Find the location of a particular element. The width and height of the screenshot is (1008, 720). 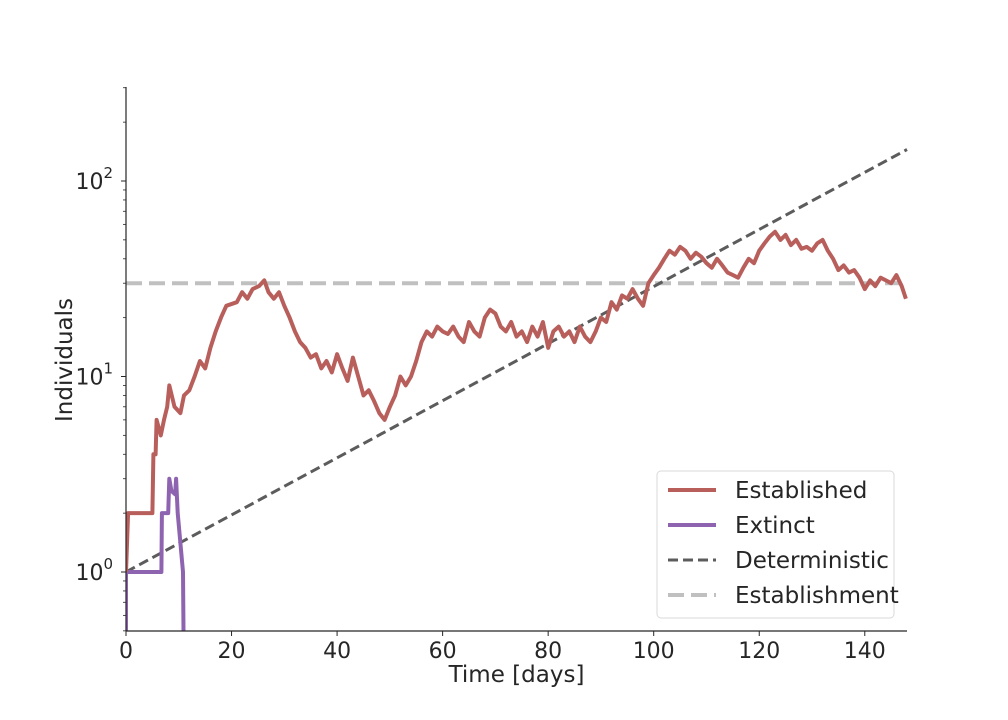

series-line-extinct is located at coordinates (156, 553).